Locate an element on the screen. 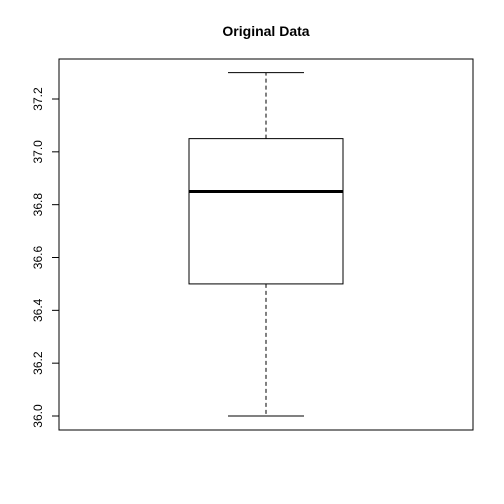 This screenshot has height=504, width=504. y-tick-label: 36.0 is located at coordinates (38, 416).